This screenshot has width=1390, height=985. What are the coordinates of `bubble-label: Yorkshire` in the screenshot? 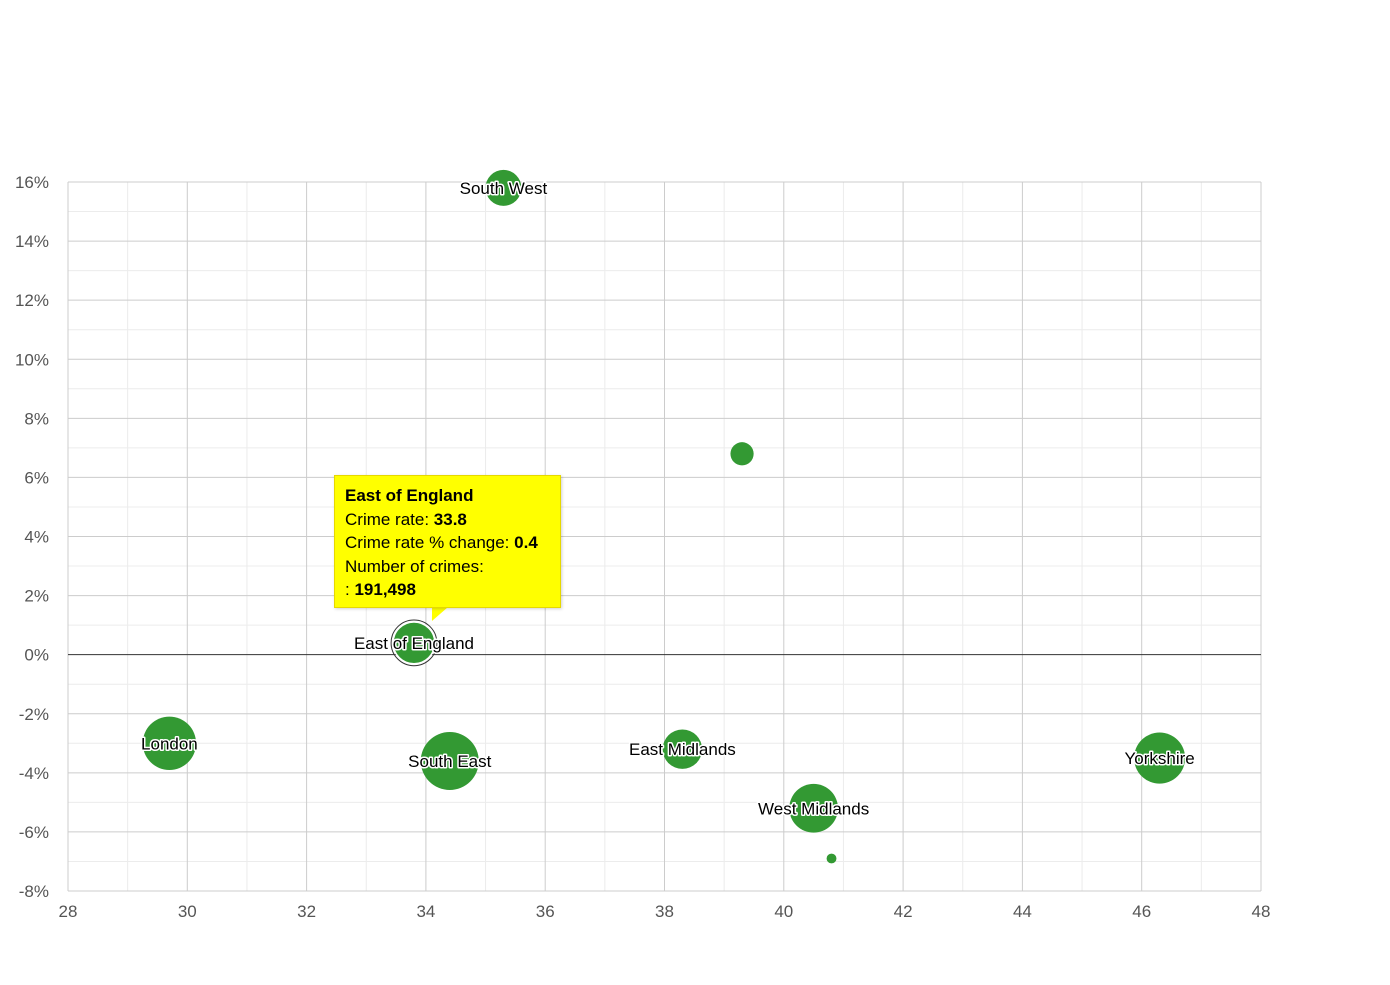 It's located at (1159, 758).